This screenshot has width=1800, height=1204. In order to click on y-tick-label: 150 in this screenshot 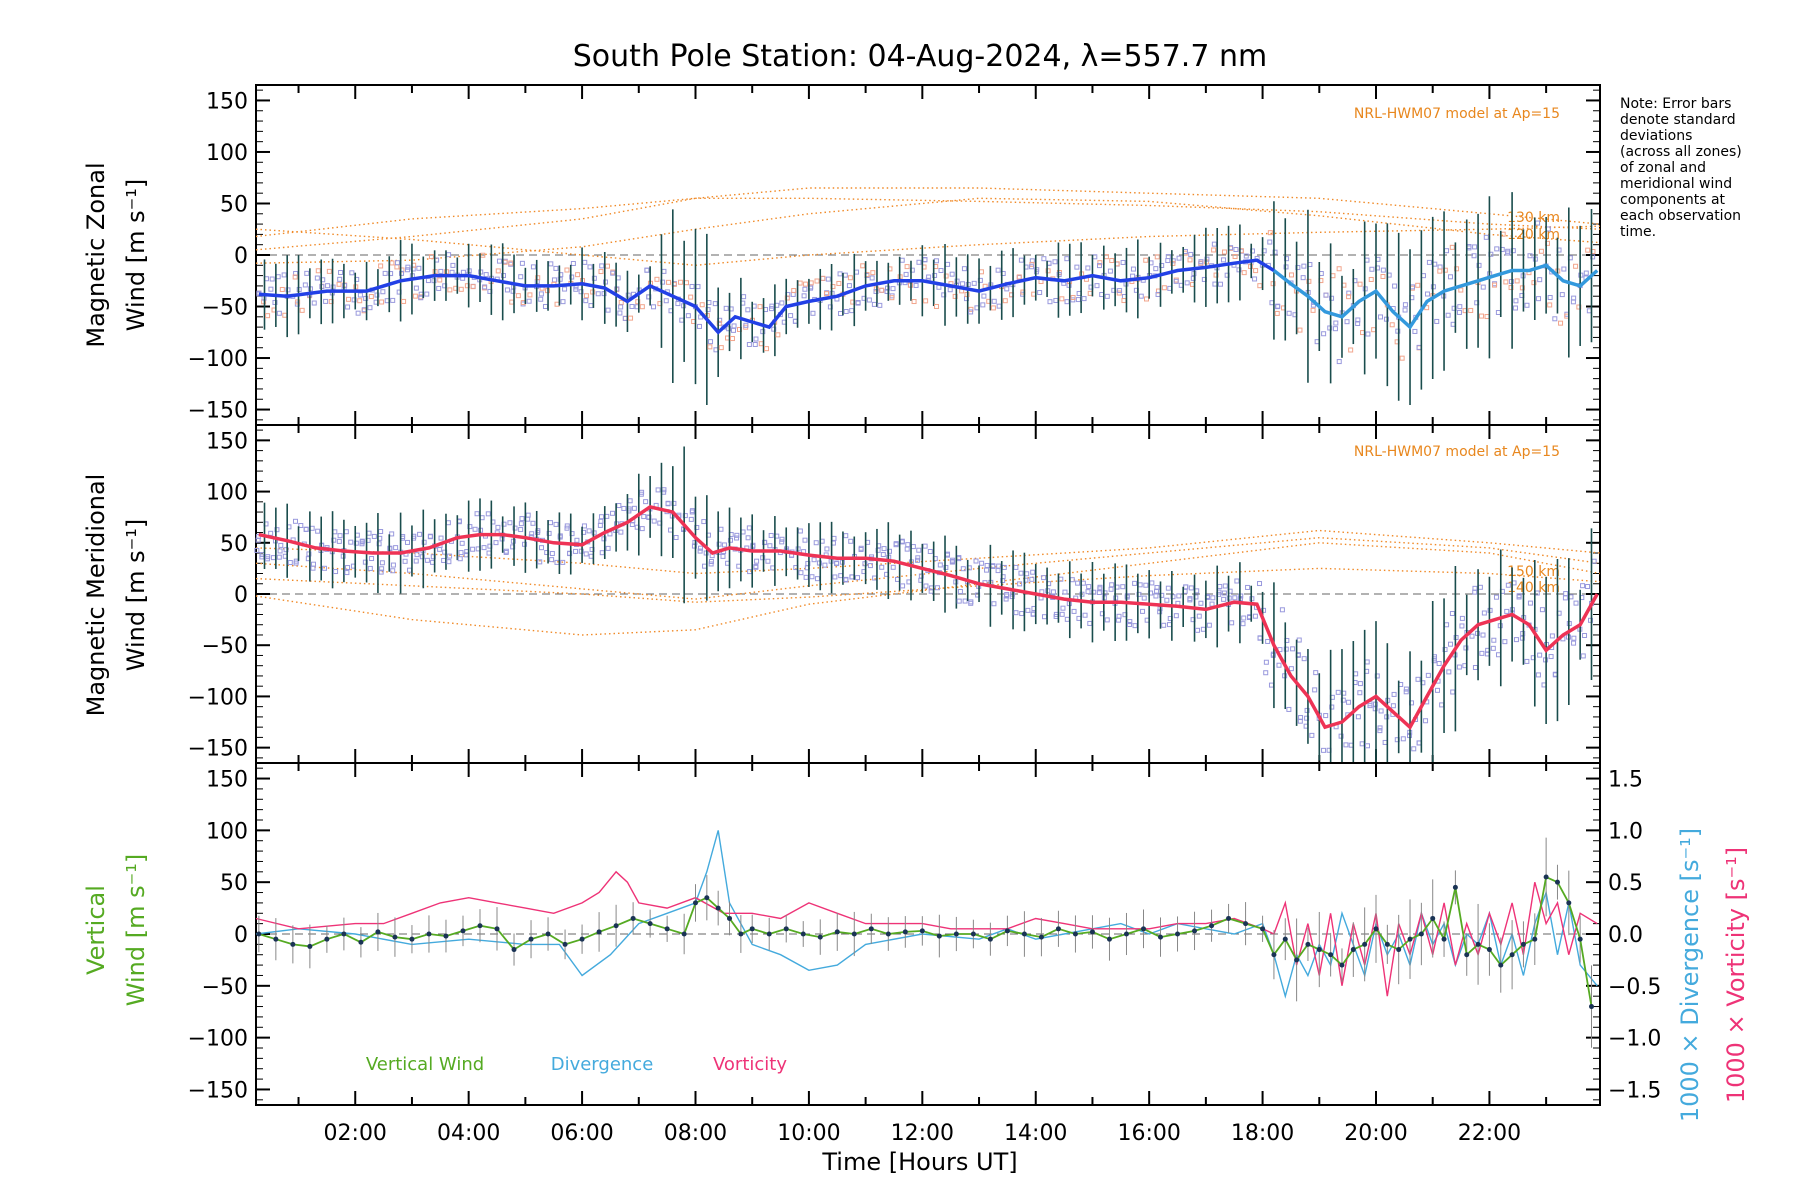, I will do `click(227, 101)`.